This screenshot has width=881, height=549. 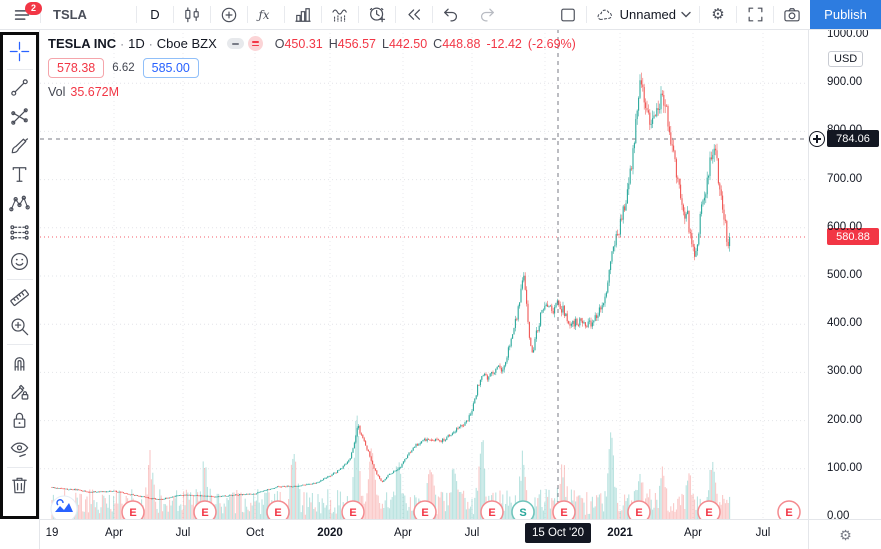 I want to click on indicators-button: ƒx, so click(x=266, y=15).